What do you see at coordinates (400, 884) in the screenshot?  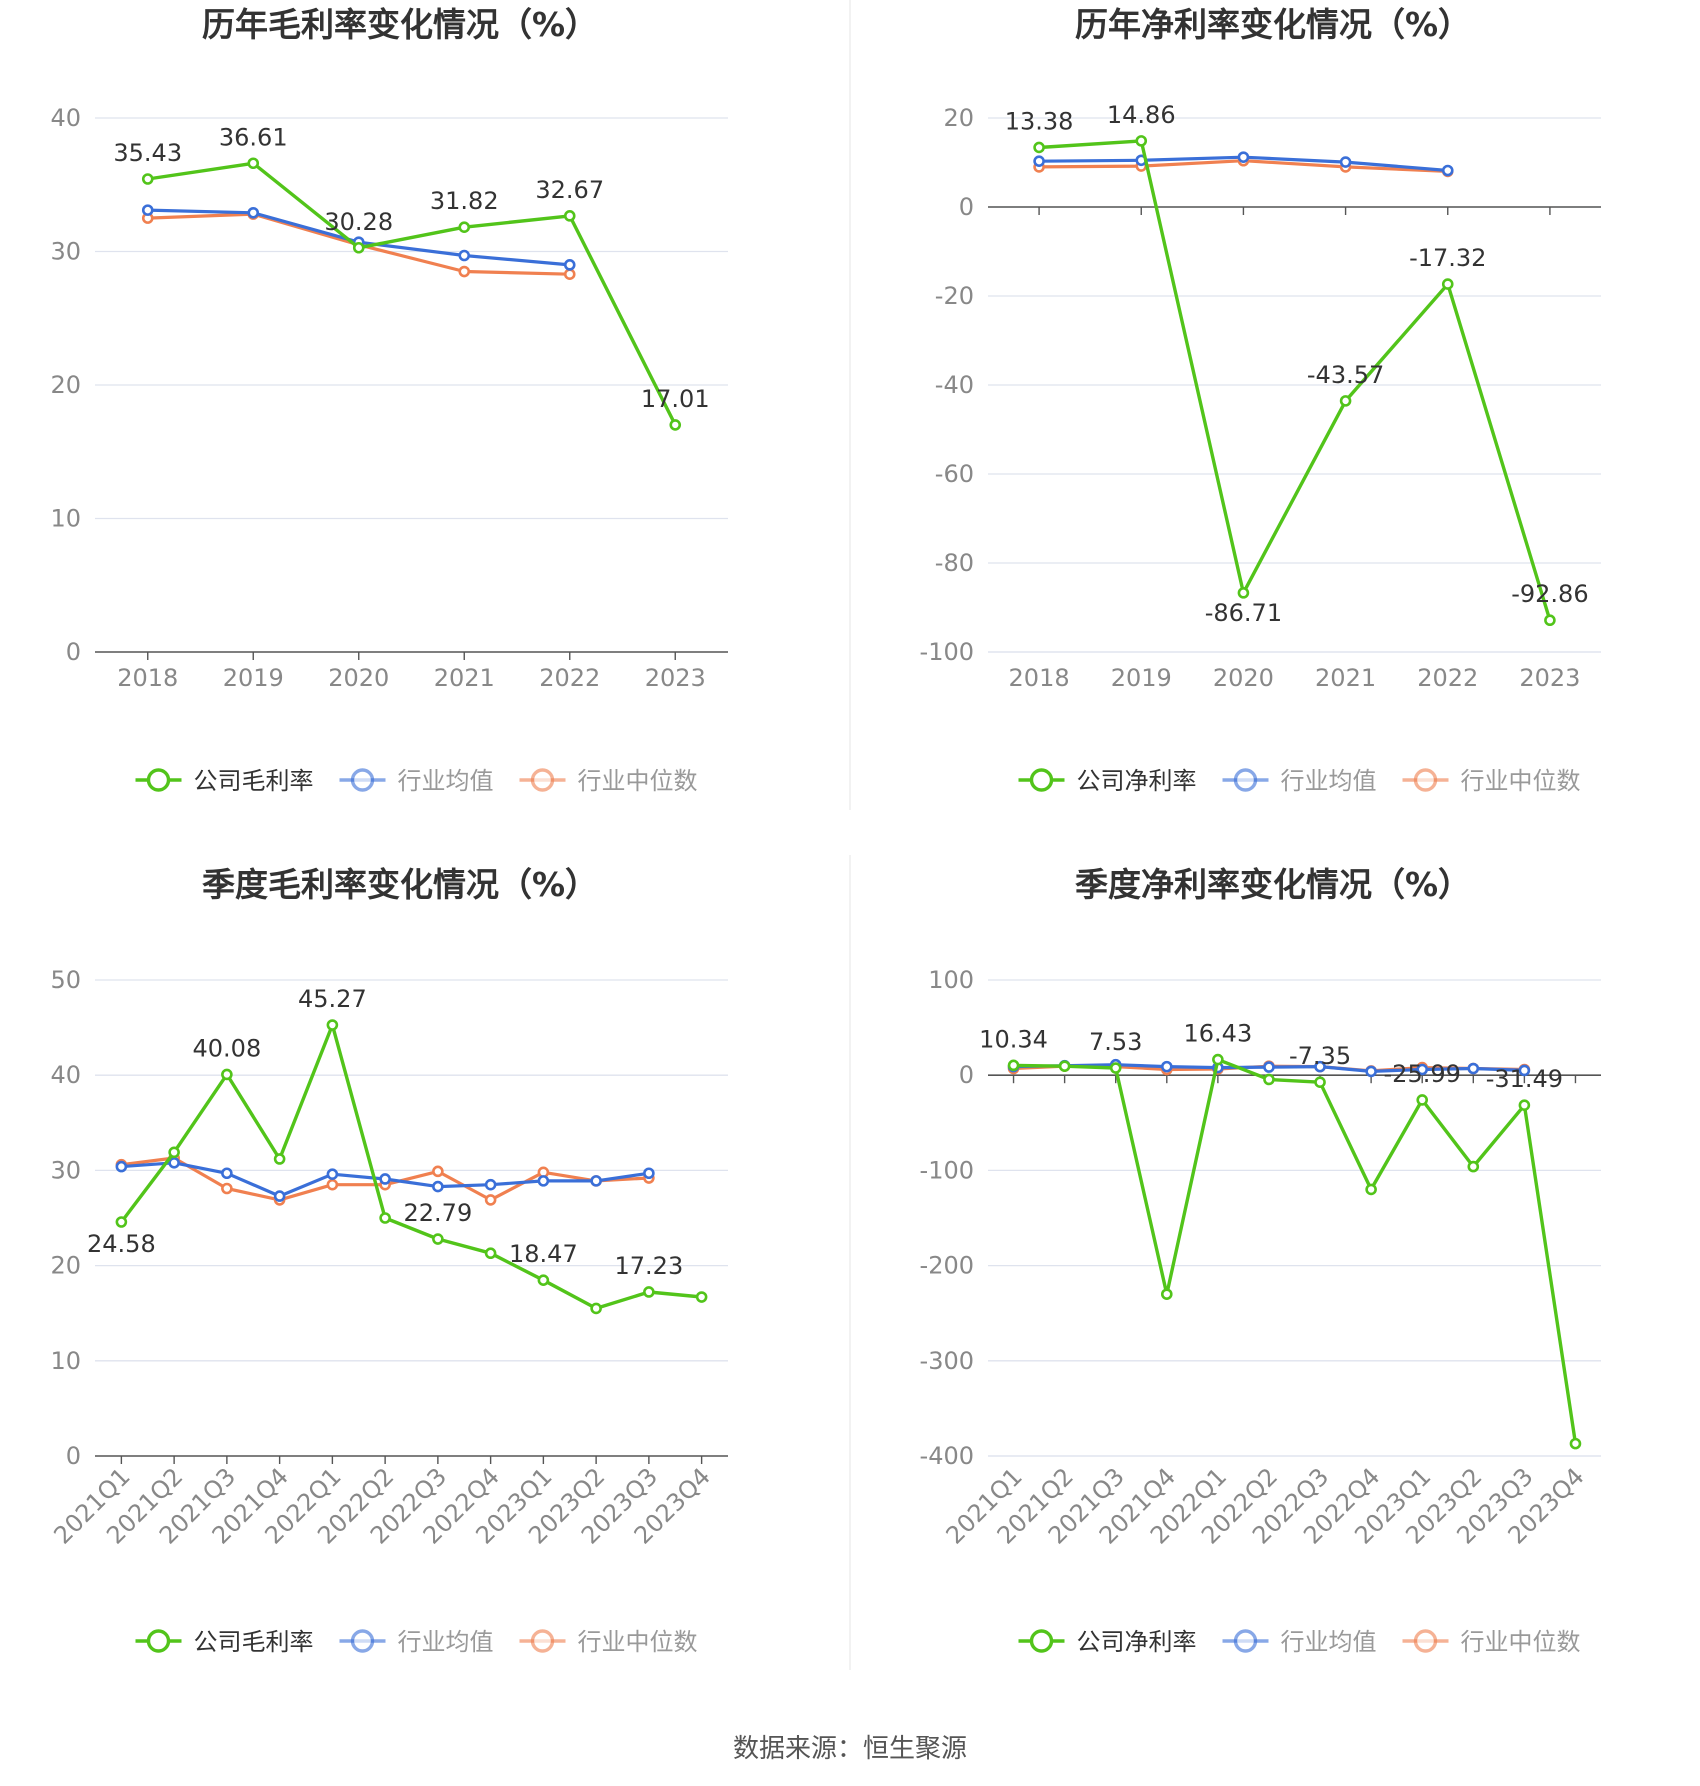 I see `chart-title: 季度毛利率变化情况（%）` at bounding box center [400, 884].